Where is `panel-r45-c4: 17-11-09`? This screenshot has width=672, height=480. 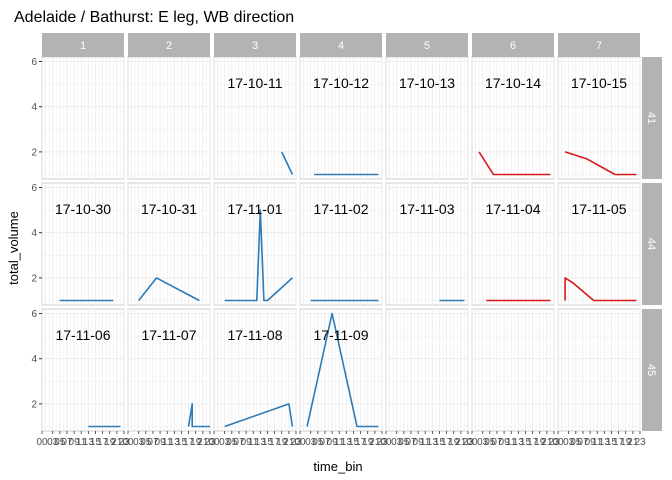 panel-r45-c4: 17-11-09 is located at coordinates (341, 370).